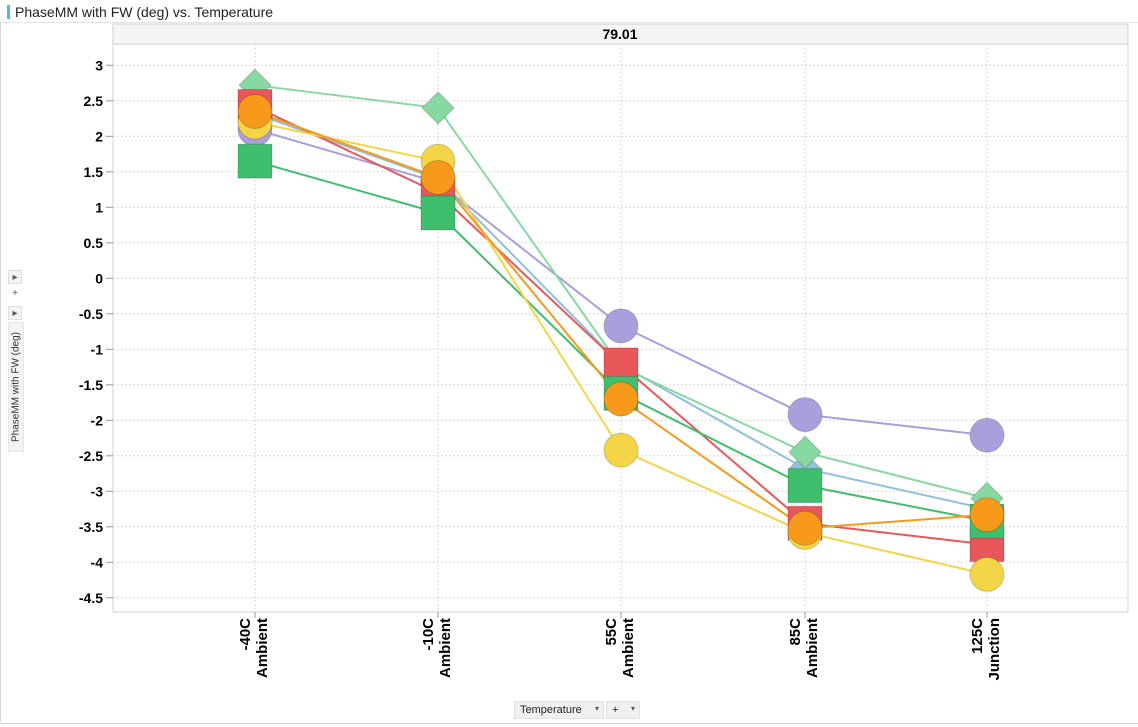 The width and height of the screenshot is (1138, 727). Describe the element at coordinates (619, 34) in the screenshot. I see `panel-header-label: 79.01` at that location.